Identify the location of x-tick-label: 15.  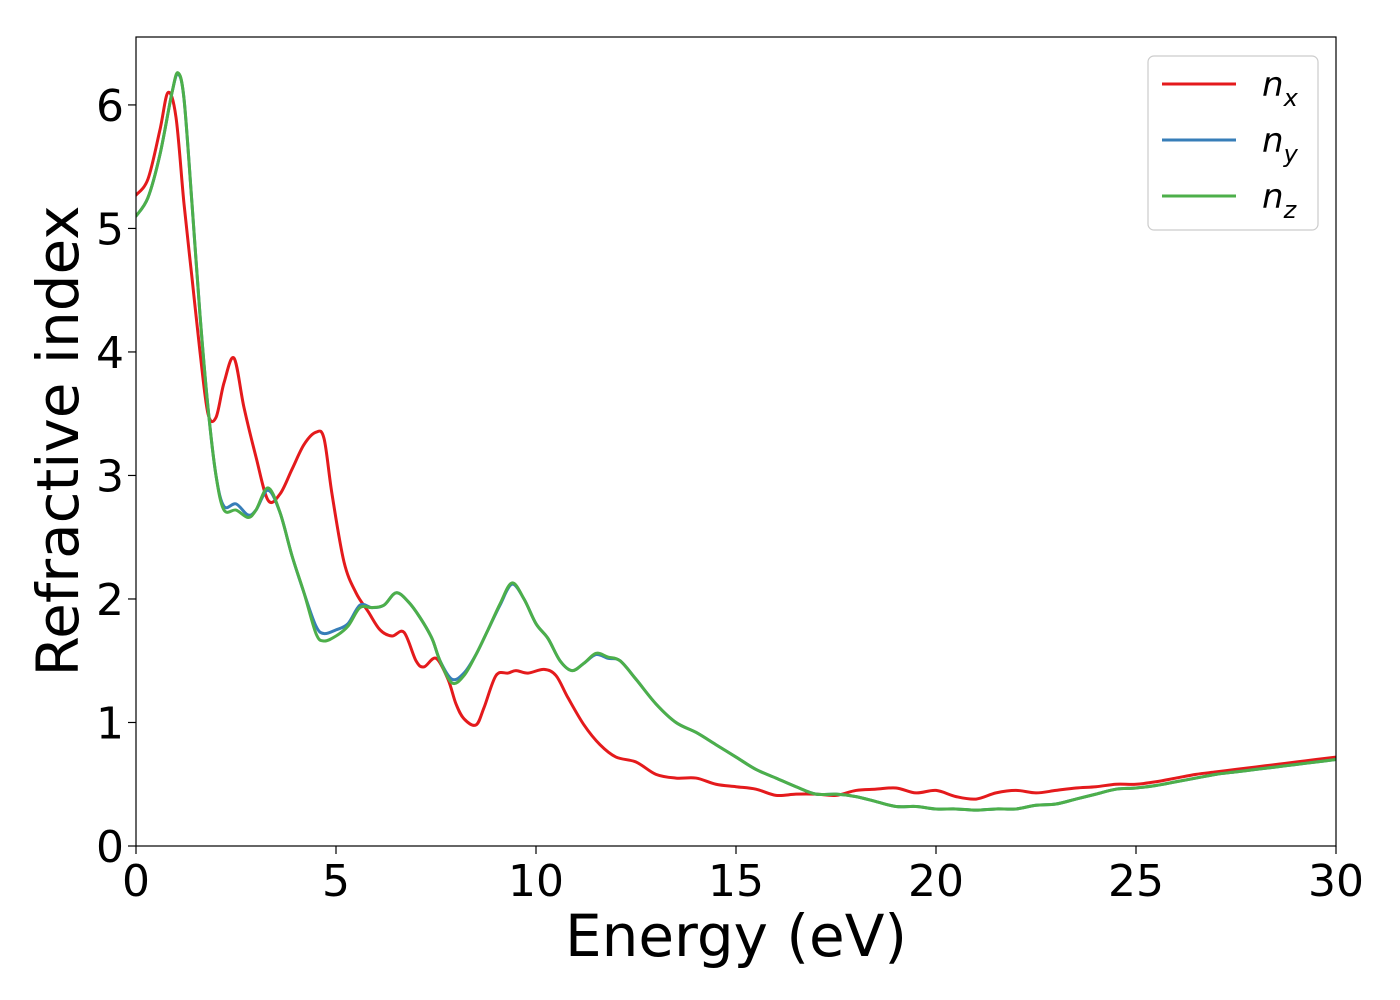
(736, 881).